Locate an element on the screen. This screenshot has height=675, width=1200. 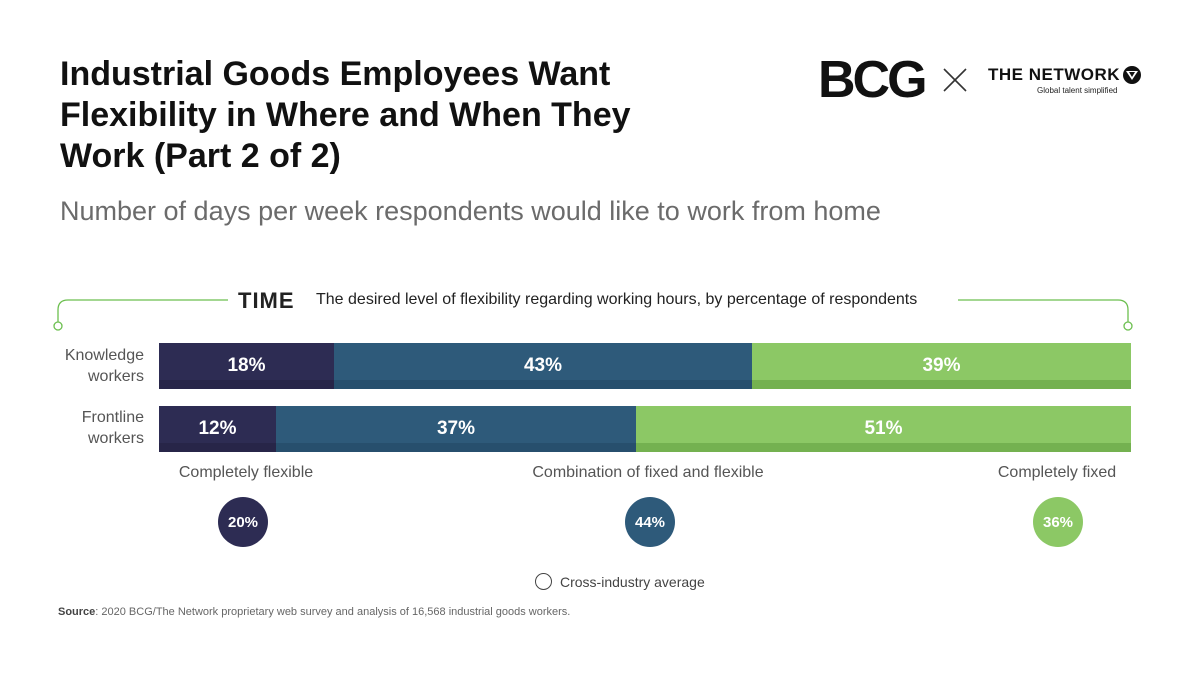
bar-segment-fixed: 39% is located at coordinates (941, 366).